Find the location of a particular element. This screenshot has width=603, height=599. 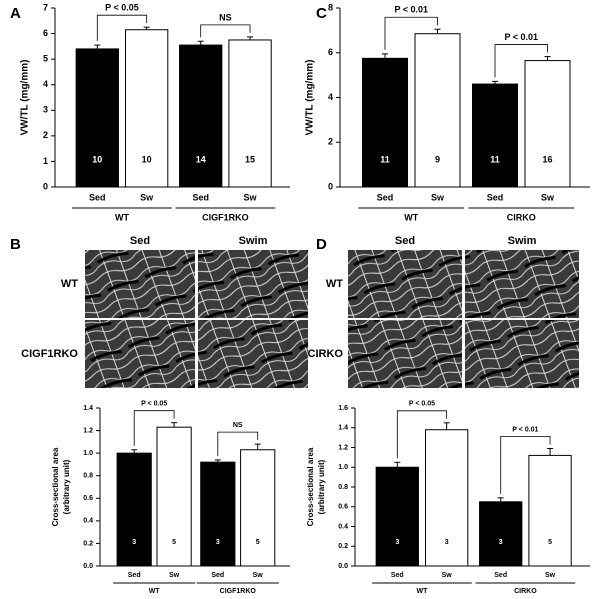

bar-label: 9 is located at coordinates (437, 160).